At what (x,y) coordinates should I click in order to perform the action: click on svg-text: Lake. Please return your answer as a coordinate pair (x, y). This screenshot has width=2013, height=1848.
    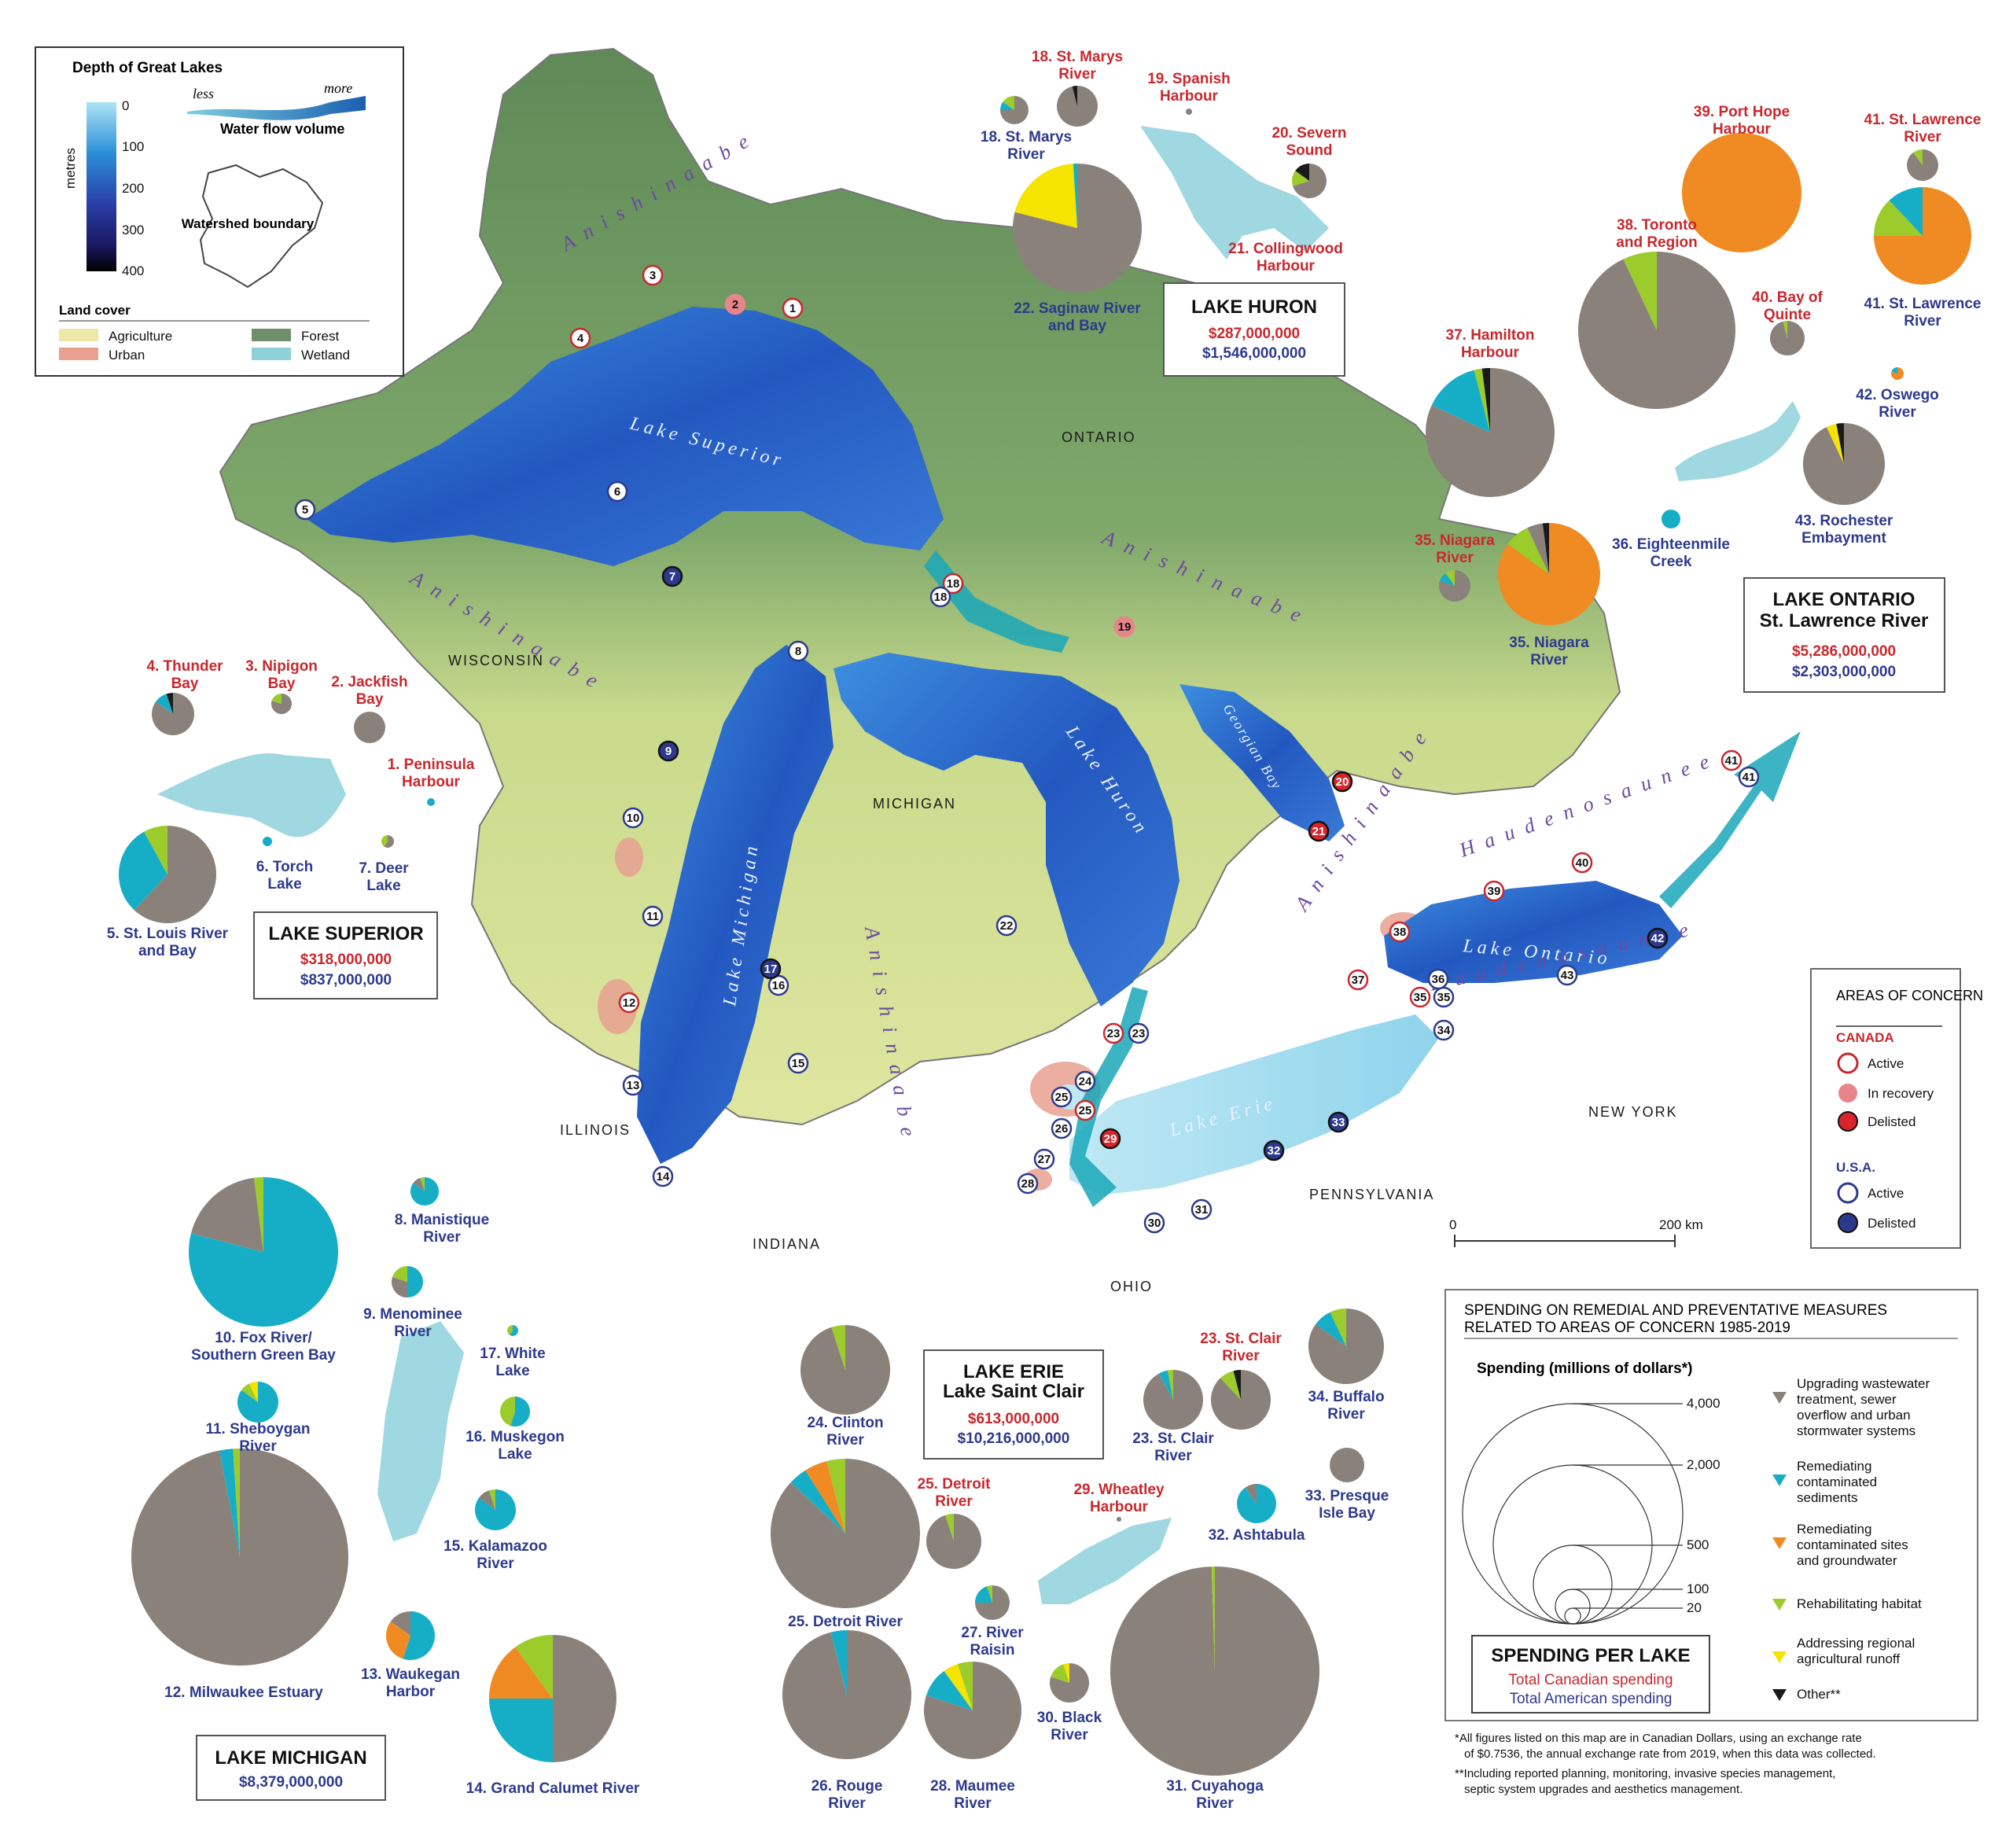
    Looking at the image, I should click on (515, 1454).